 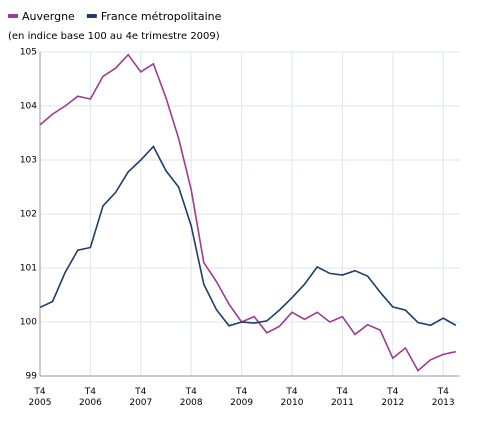 I want to click on x-tick-label: T4 2009, so click(x=241, y=397).